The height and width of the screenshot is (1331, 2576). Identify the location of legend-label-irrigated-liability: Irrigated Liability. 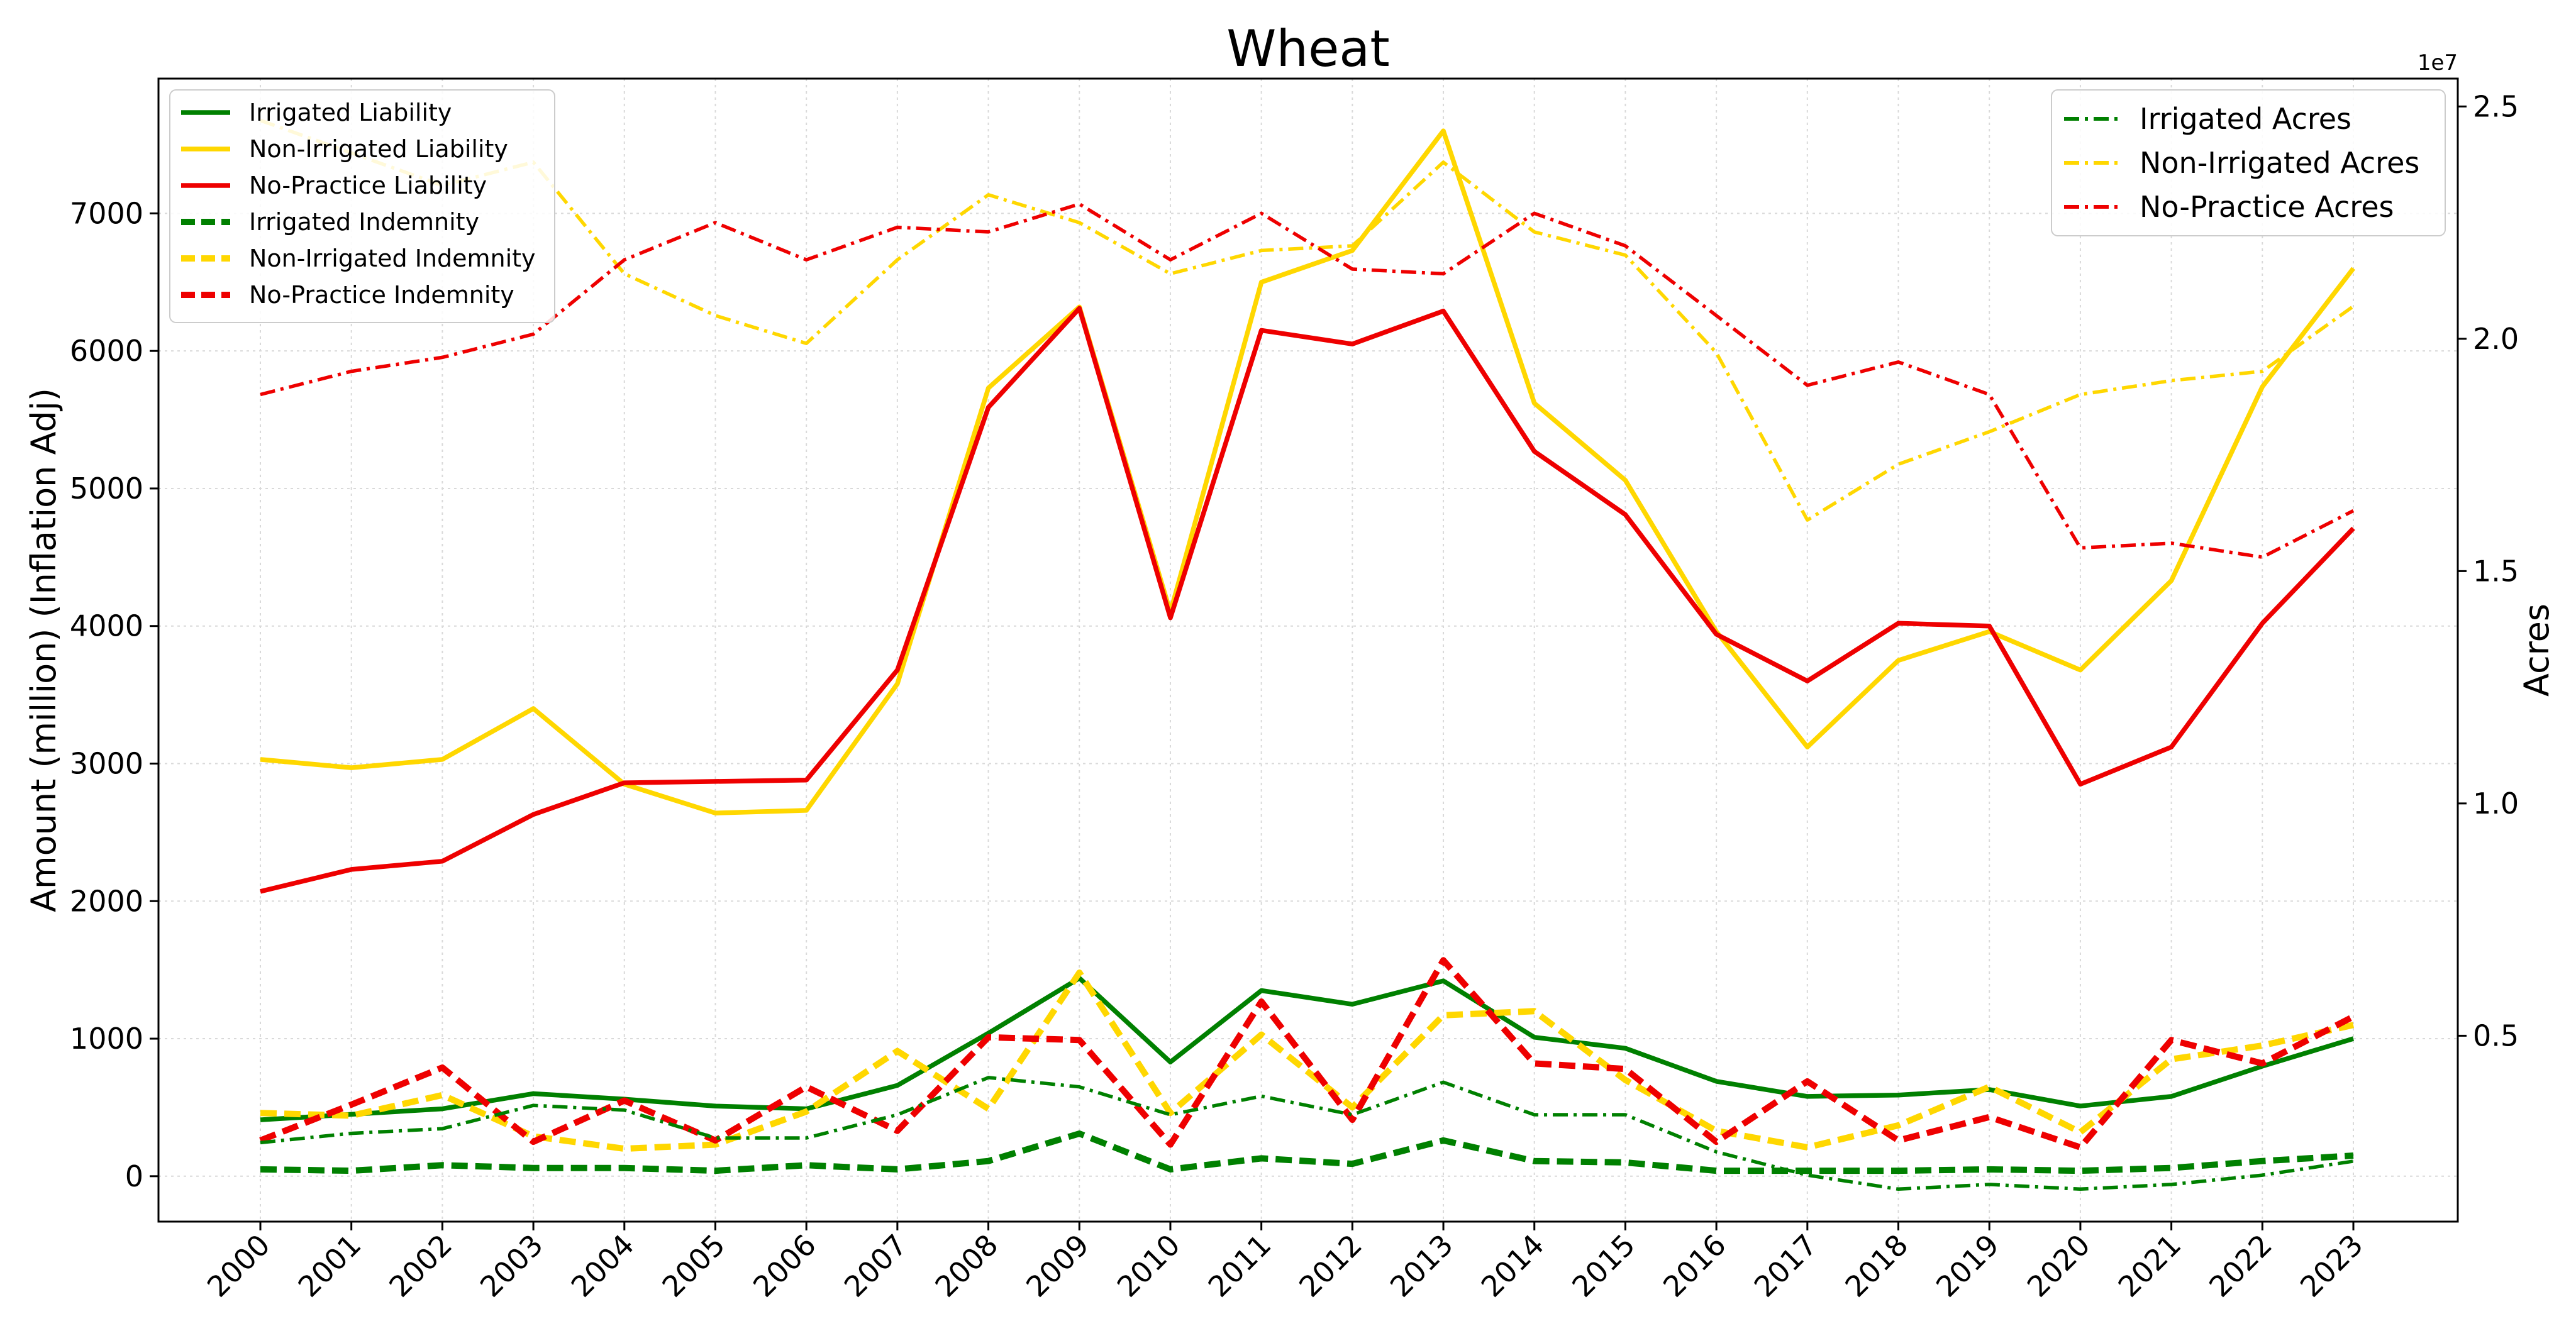
(350, 112).